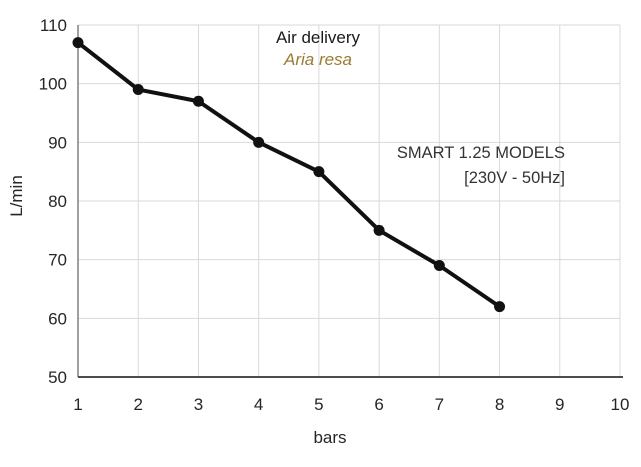 This screenshot has width=641, height=467. Describe the element at coordinates (137, 404) in the screenshot. I see `x-tick-label: 2` at that location.